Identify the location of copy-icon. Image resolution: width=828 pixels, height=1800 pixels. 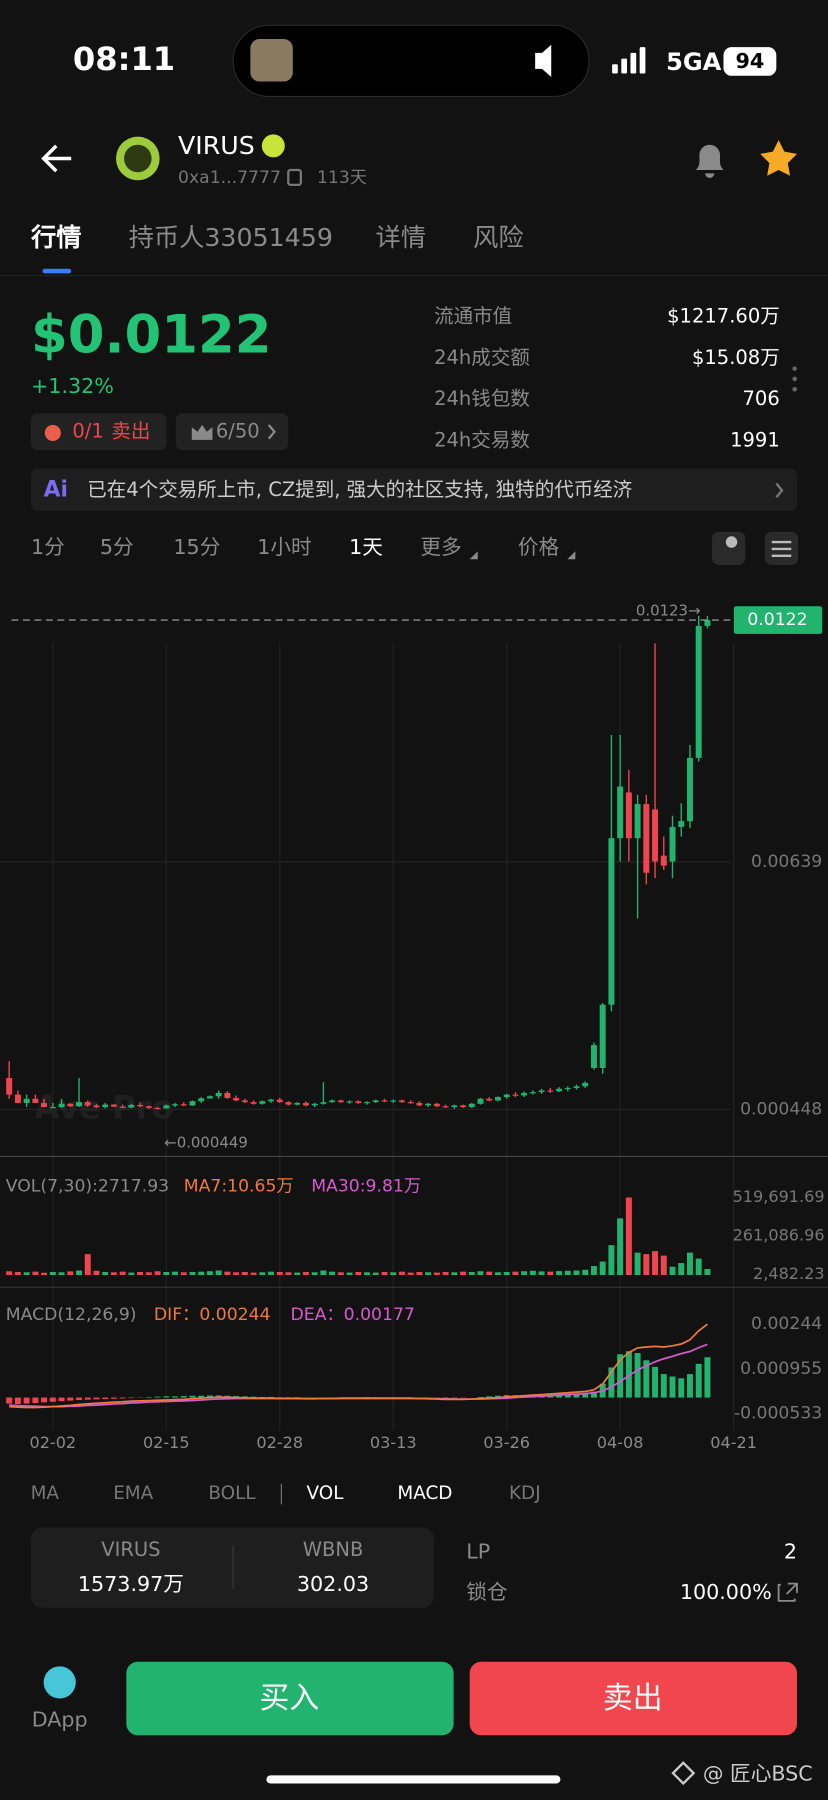
(295, 177).